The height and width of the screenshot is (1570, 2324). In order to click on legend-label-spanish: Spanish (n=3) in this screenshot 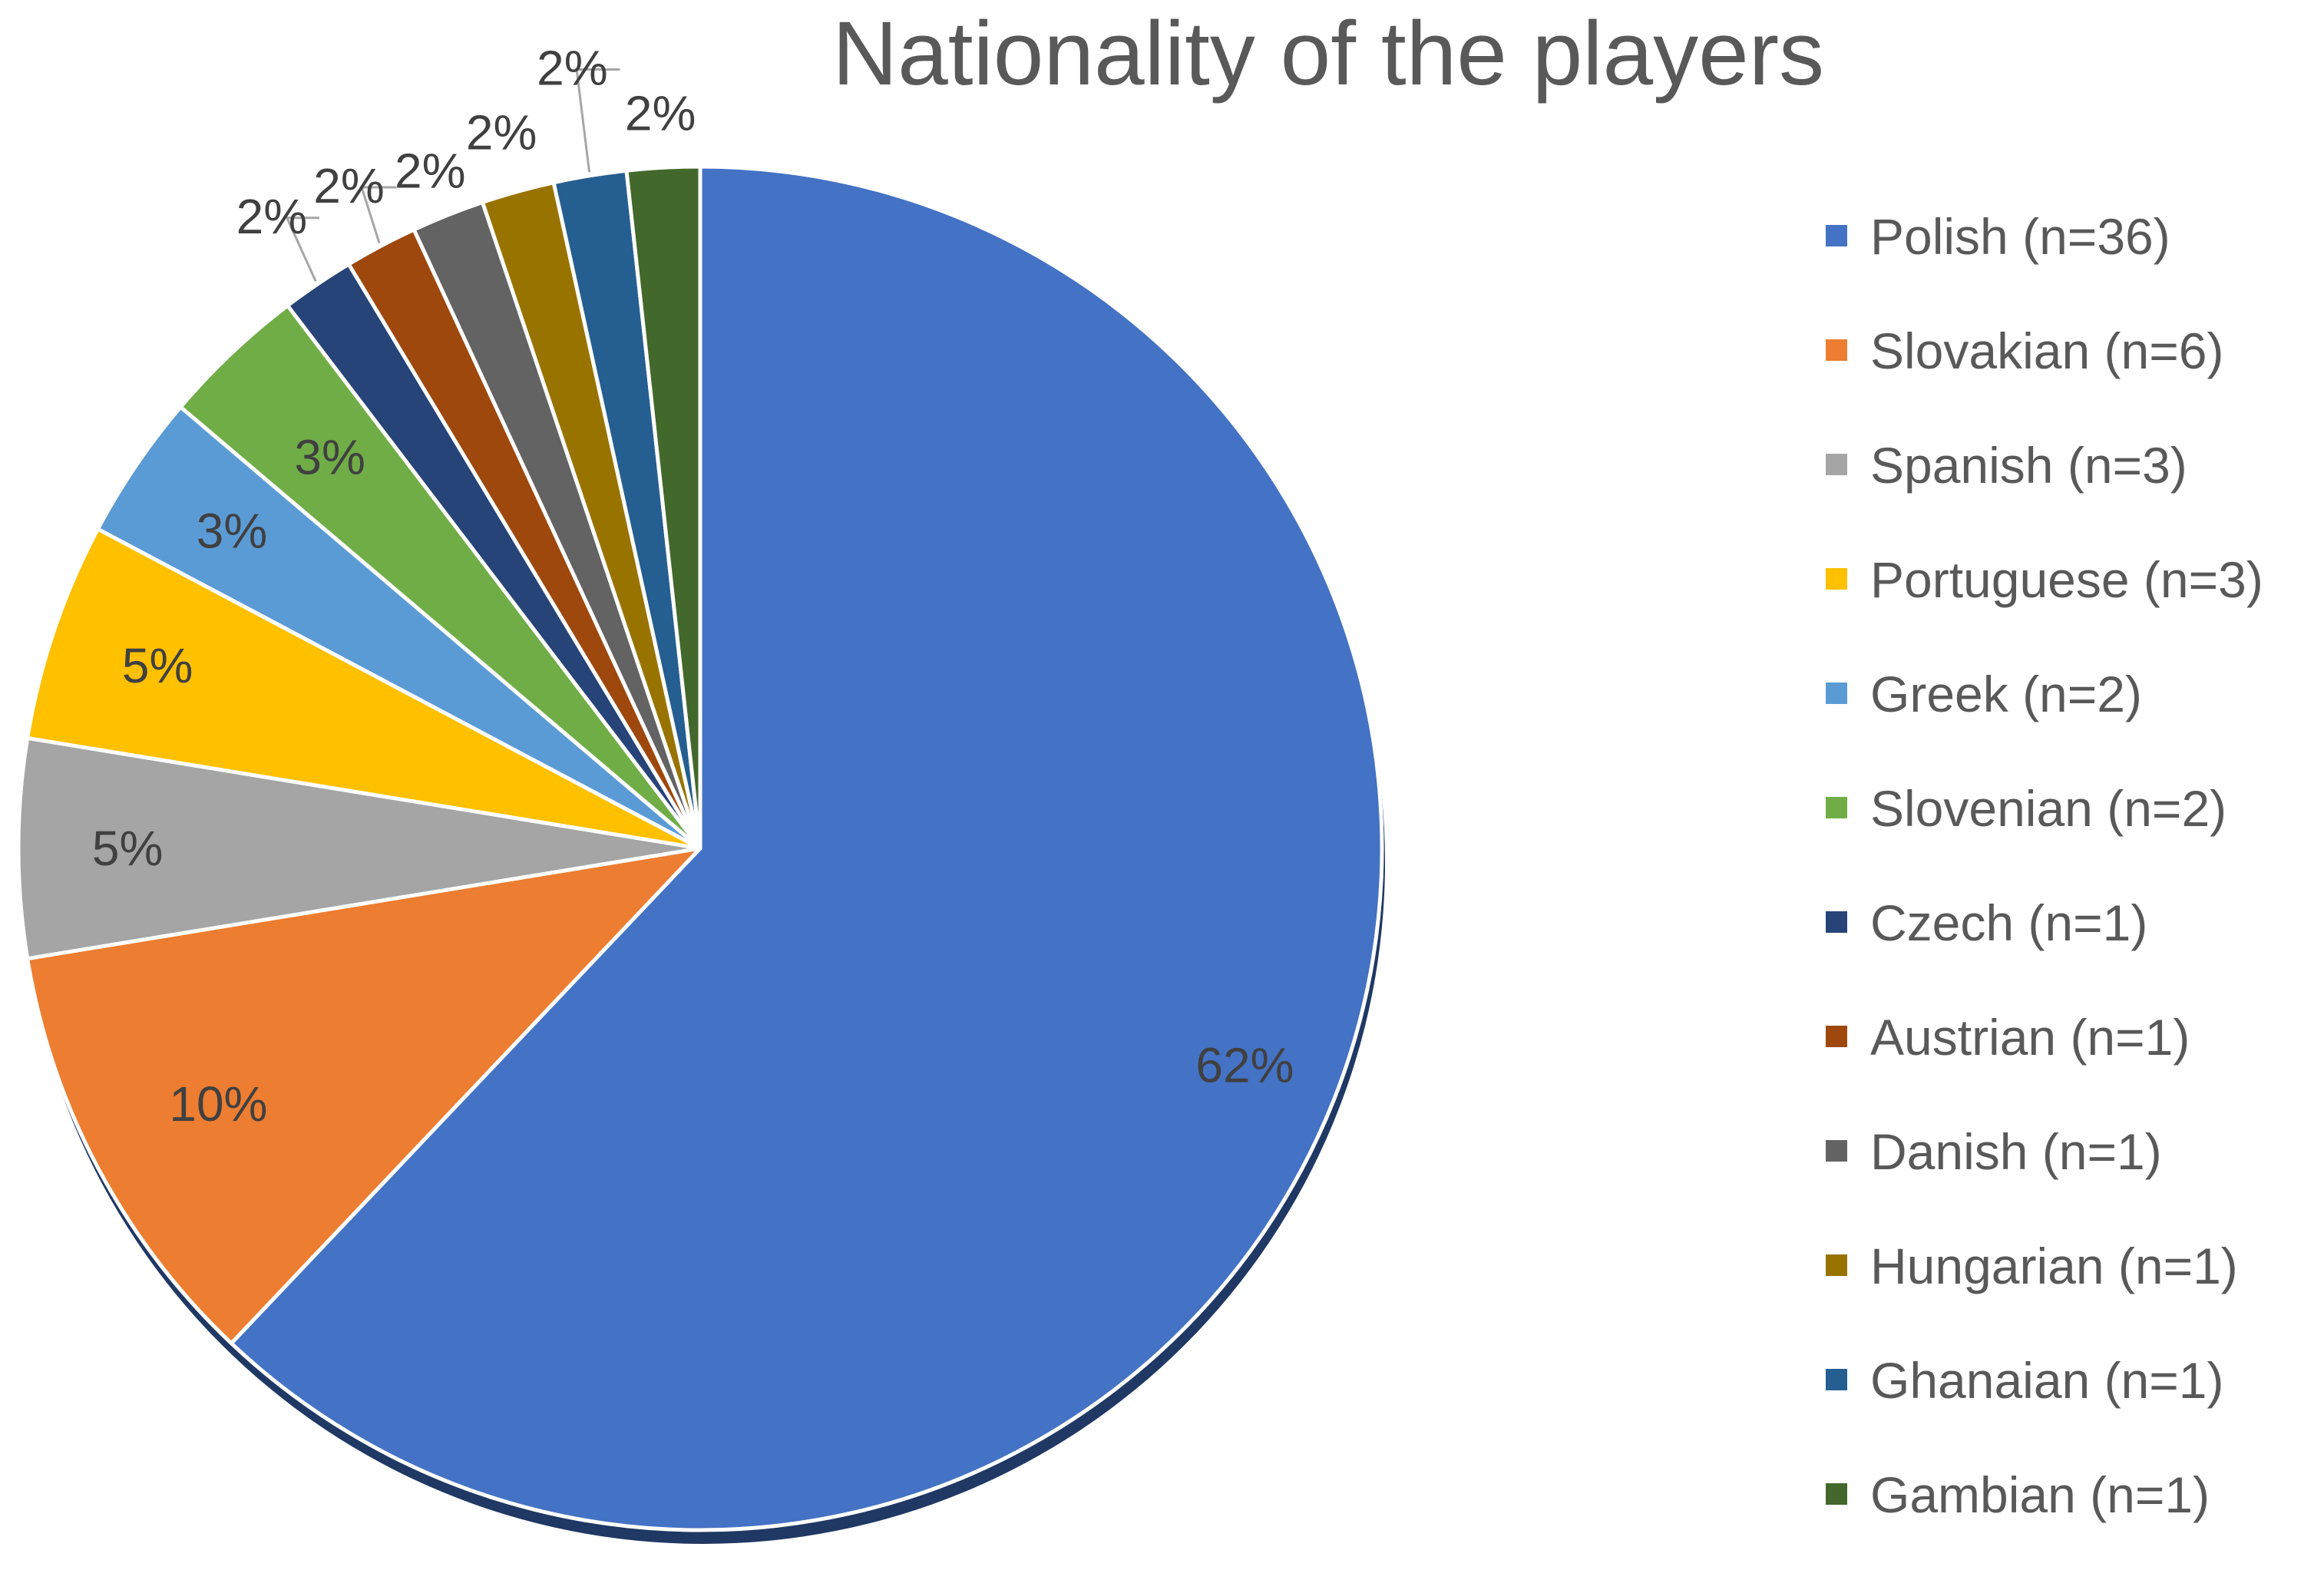, I will do `click(2028, 466)`.